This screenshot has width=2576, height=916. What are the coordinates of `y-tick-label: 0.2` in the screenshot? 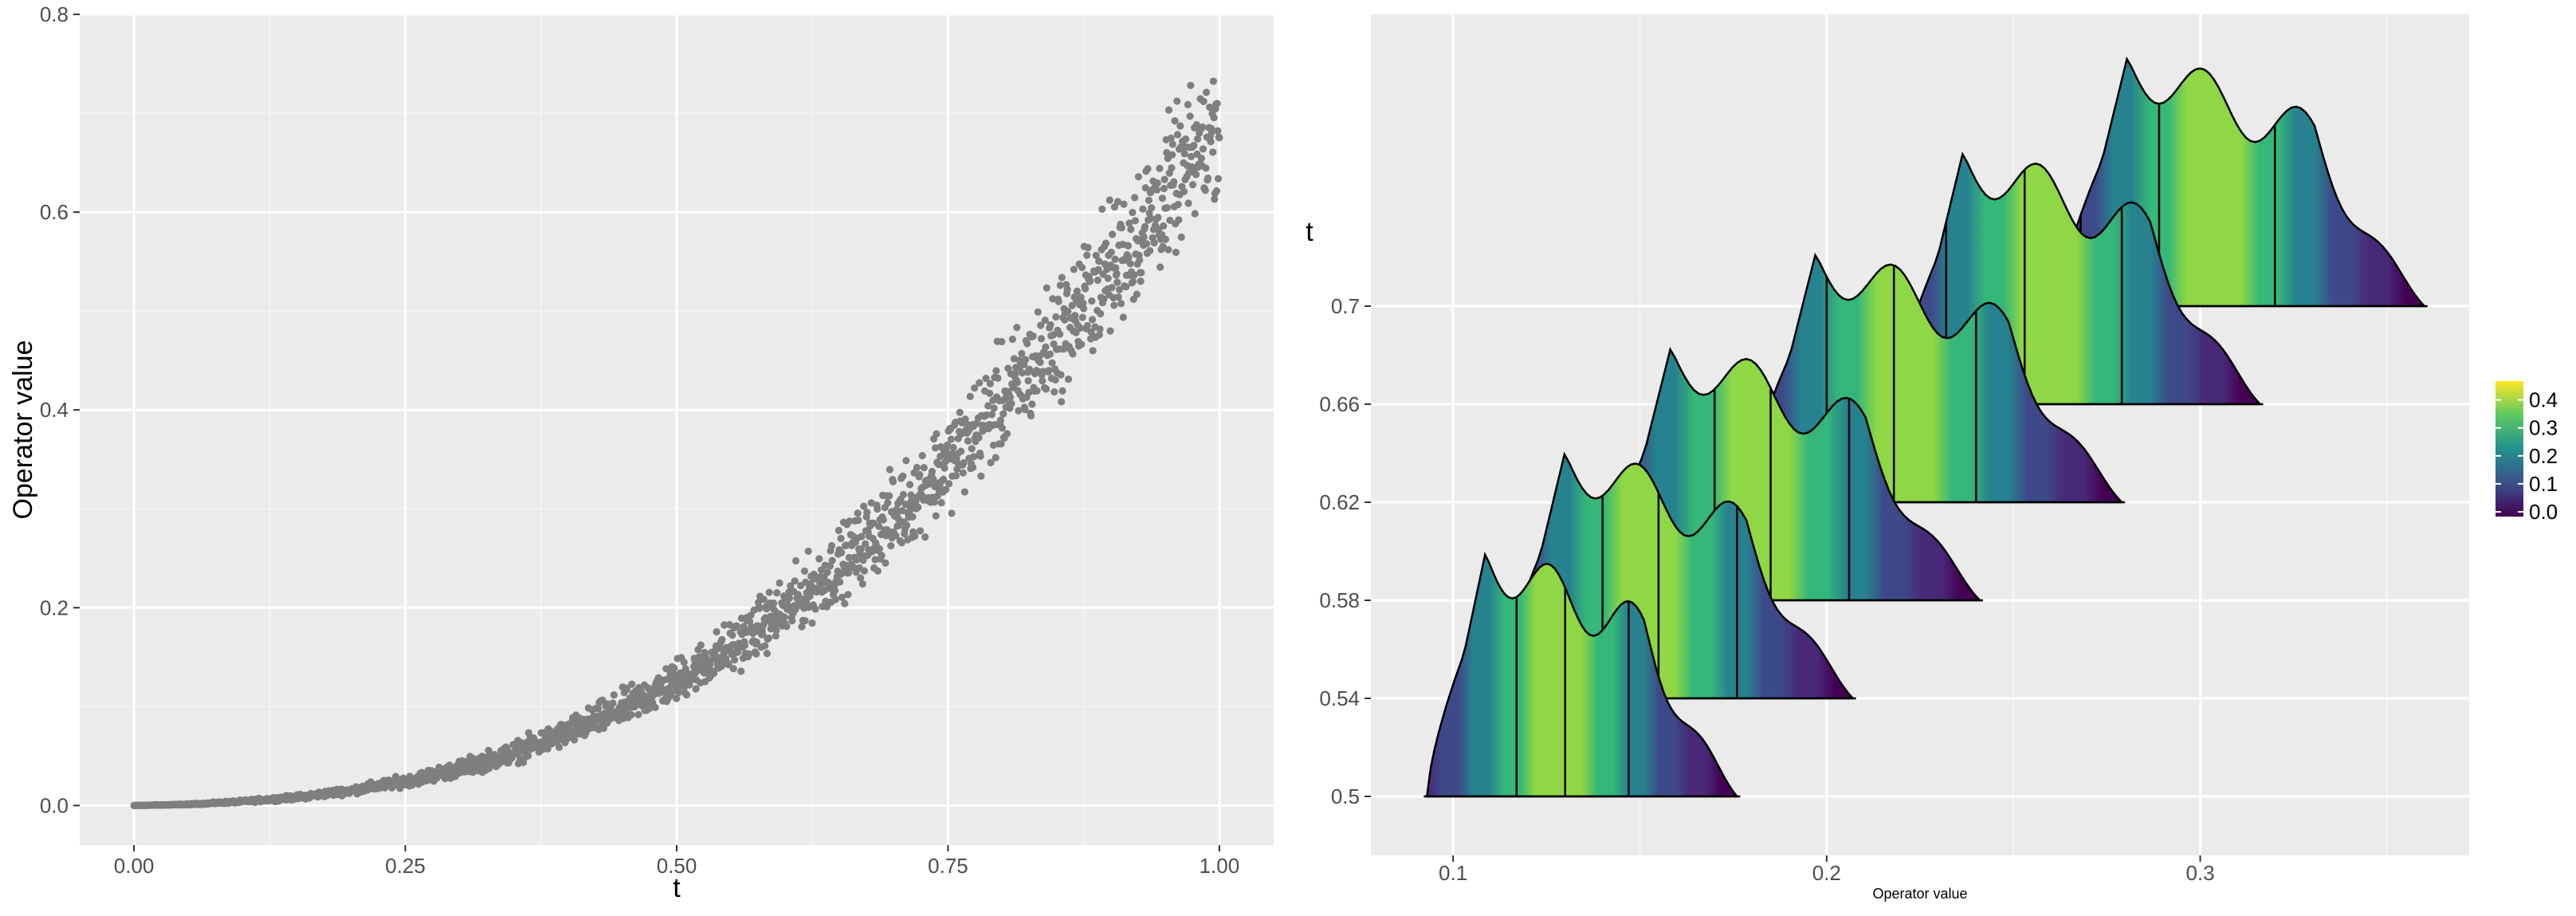 It's located at (55, 607).